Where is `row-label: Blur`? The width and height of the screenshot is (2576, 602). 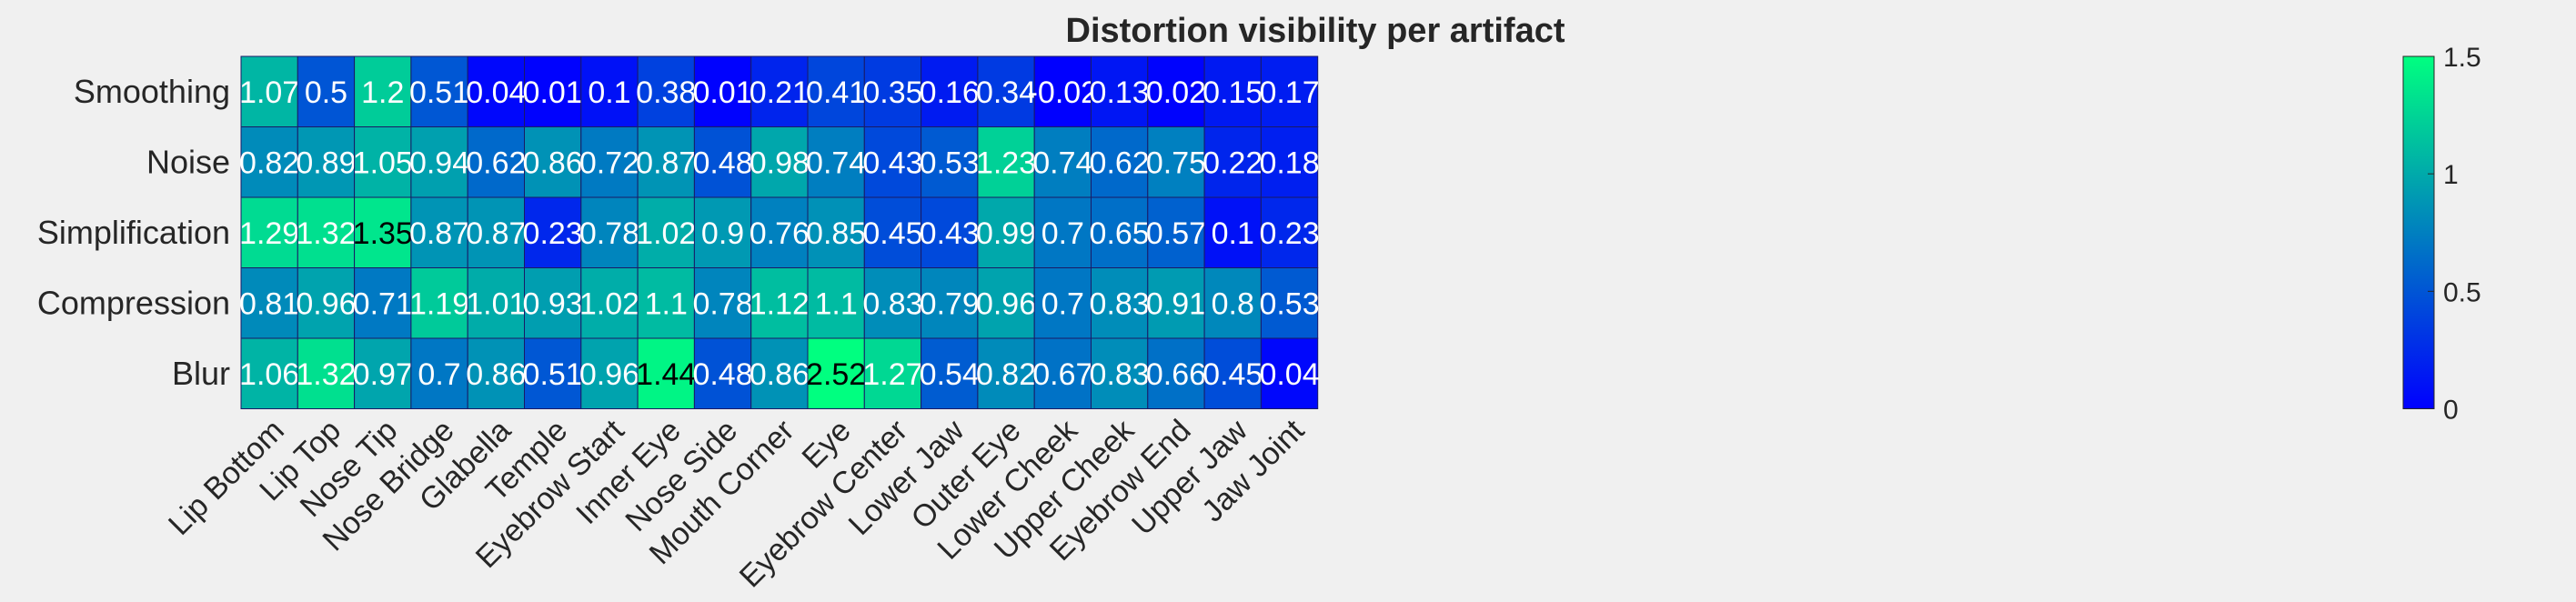
row-label: Blur is located at coordinates (201, 373).